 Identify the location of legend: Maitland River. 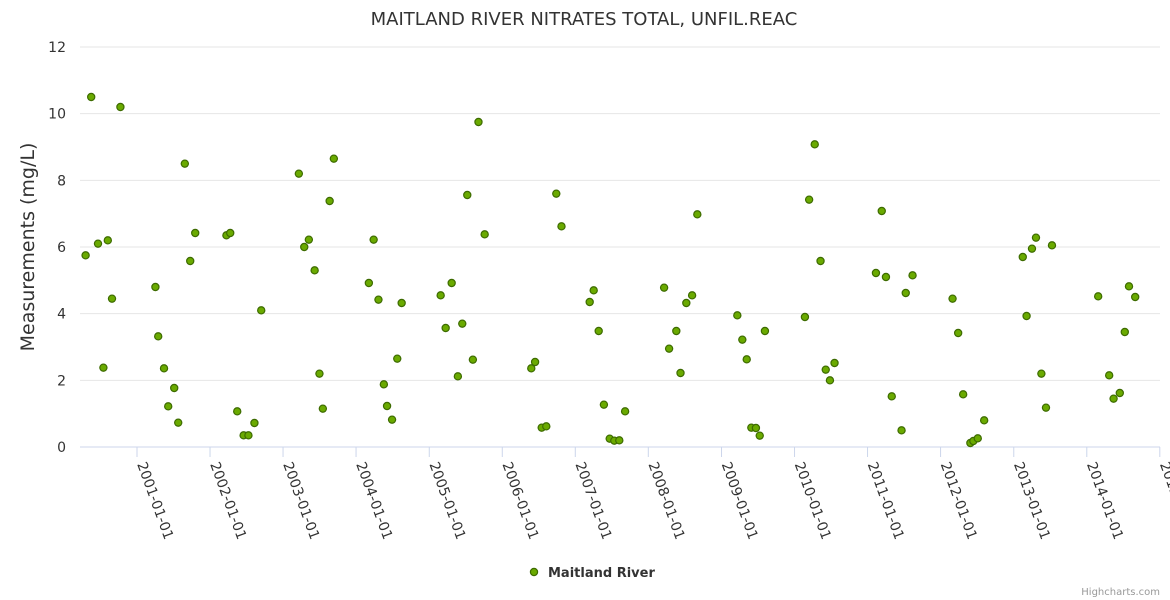
(592, 573).